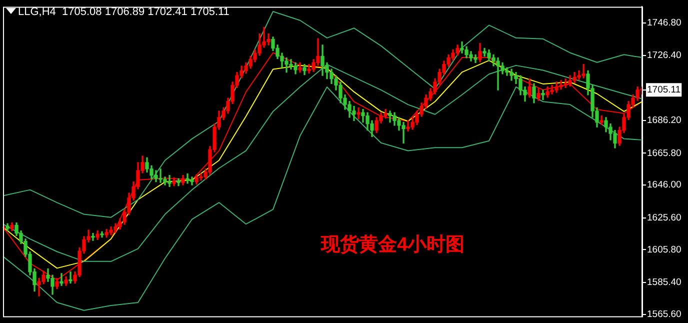 The width and height of the screenshot is (688, 323). I want to click on y-tick-label: 1726.40, so click(664, 56).